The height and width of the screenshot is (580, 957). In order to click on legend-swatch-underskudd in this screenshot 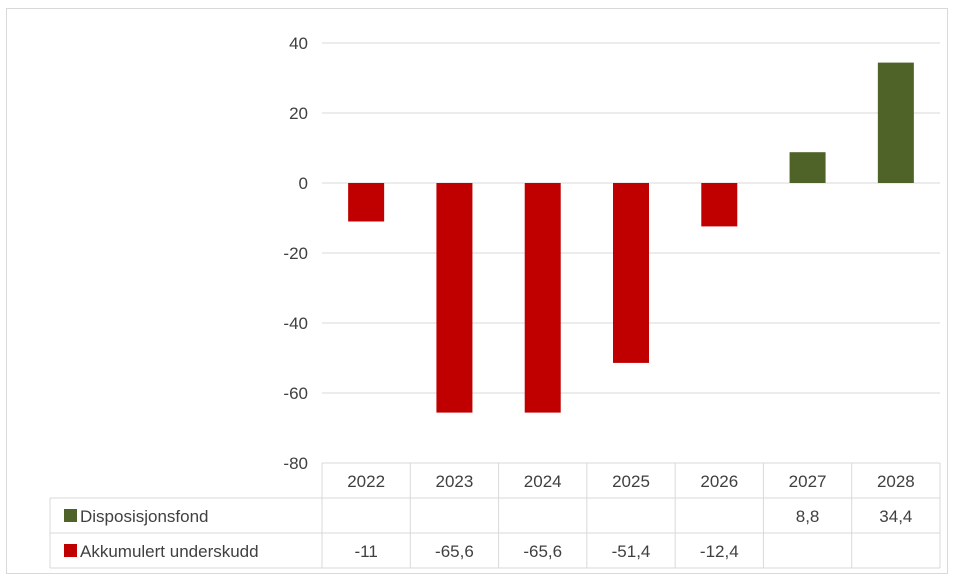, I will do `click(70, 550)`.